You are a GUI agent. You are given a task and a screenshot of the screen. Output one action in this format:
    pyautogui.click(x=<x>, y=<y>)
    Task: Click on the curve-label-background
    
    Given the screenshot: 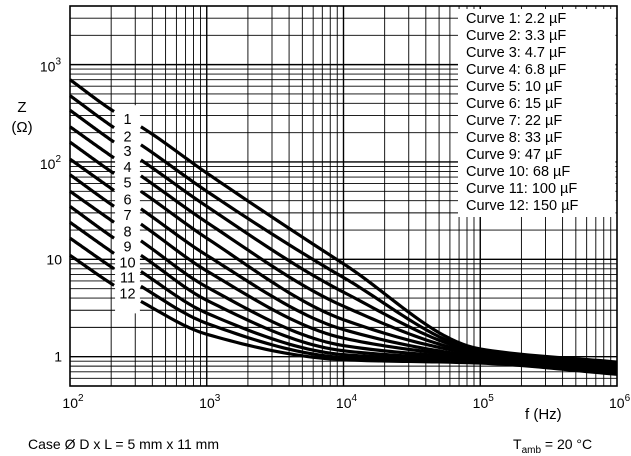 What is the action you would take?
    pyautogui.click(x=127, y=209)
    